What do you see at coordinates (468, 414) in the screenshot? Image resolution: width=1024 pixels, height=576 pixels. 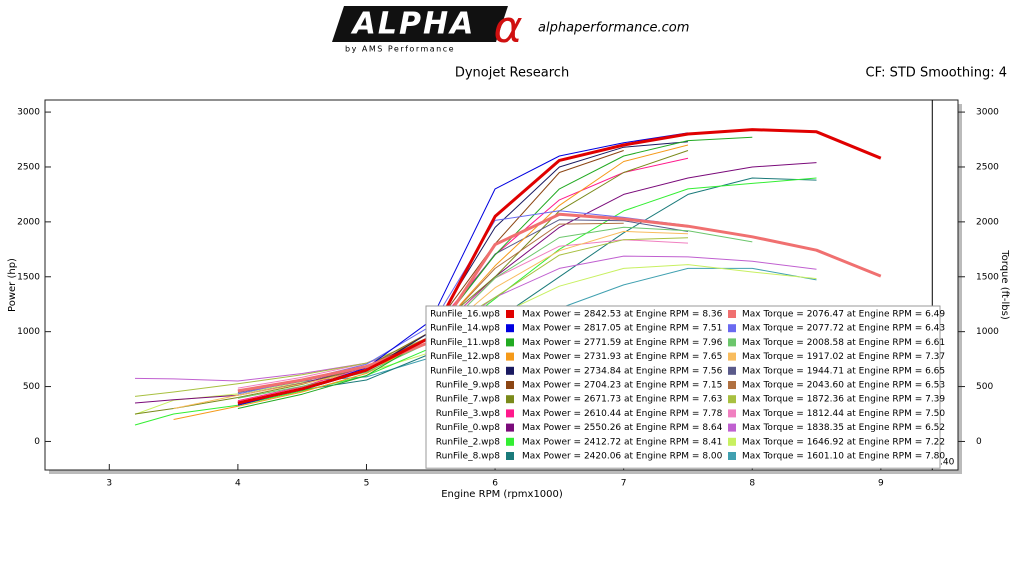 I see `legend-run: RunFile_3.wp8` at bounding box center [468, 414].